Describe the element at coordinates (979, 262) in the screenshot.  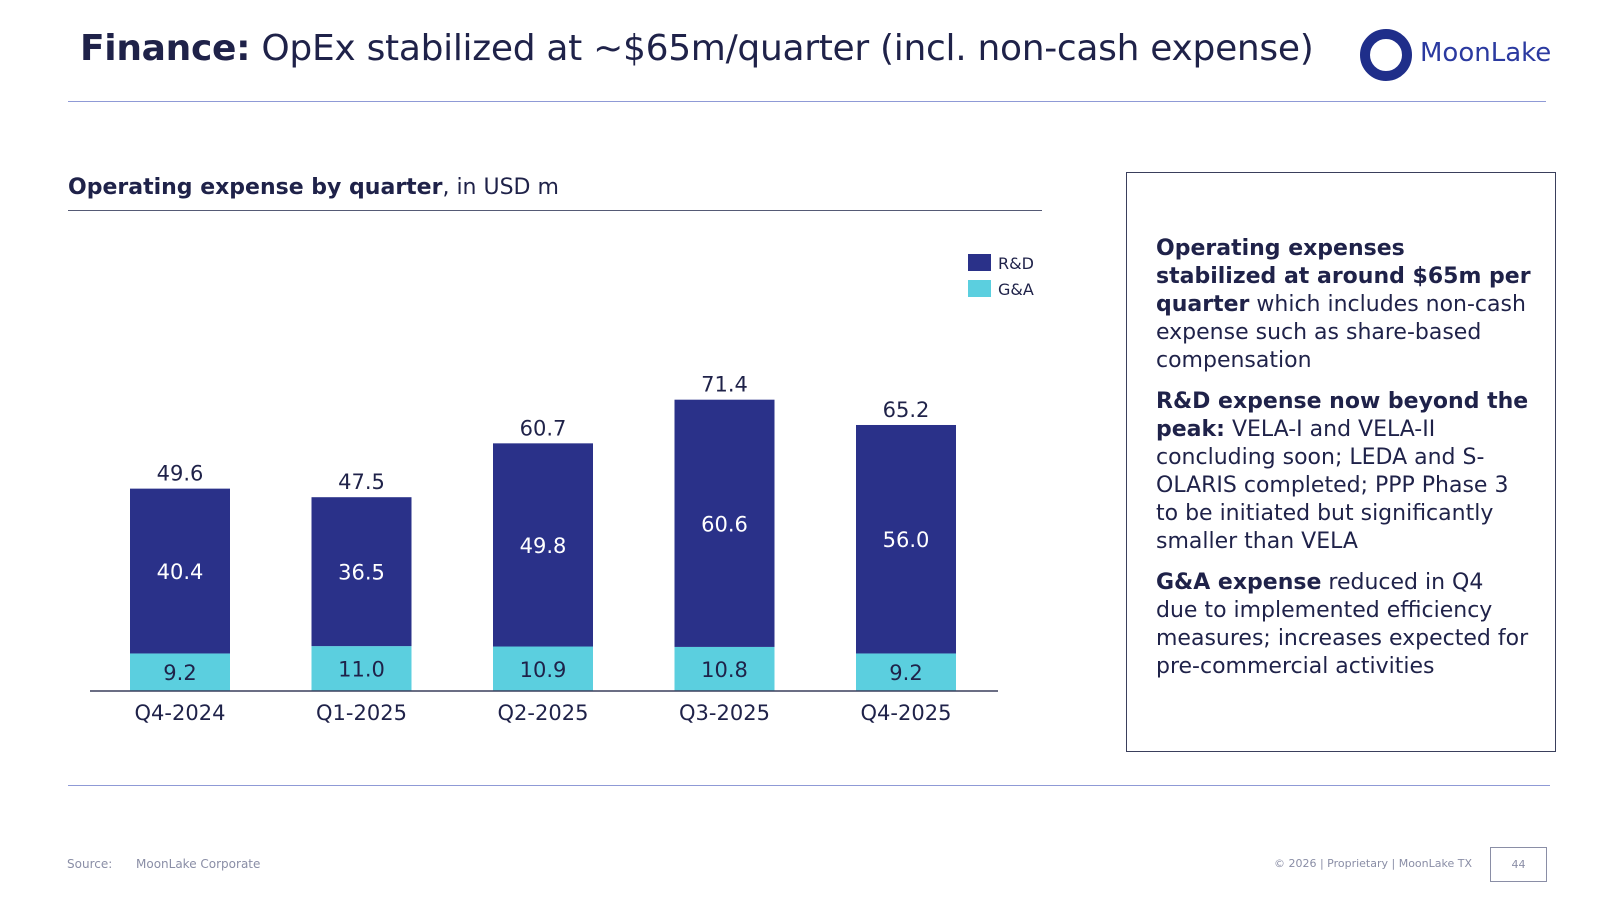
I see `legend-swatch-rnd` at that location.